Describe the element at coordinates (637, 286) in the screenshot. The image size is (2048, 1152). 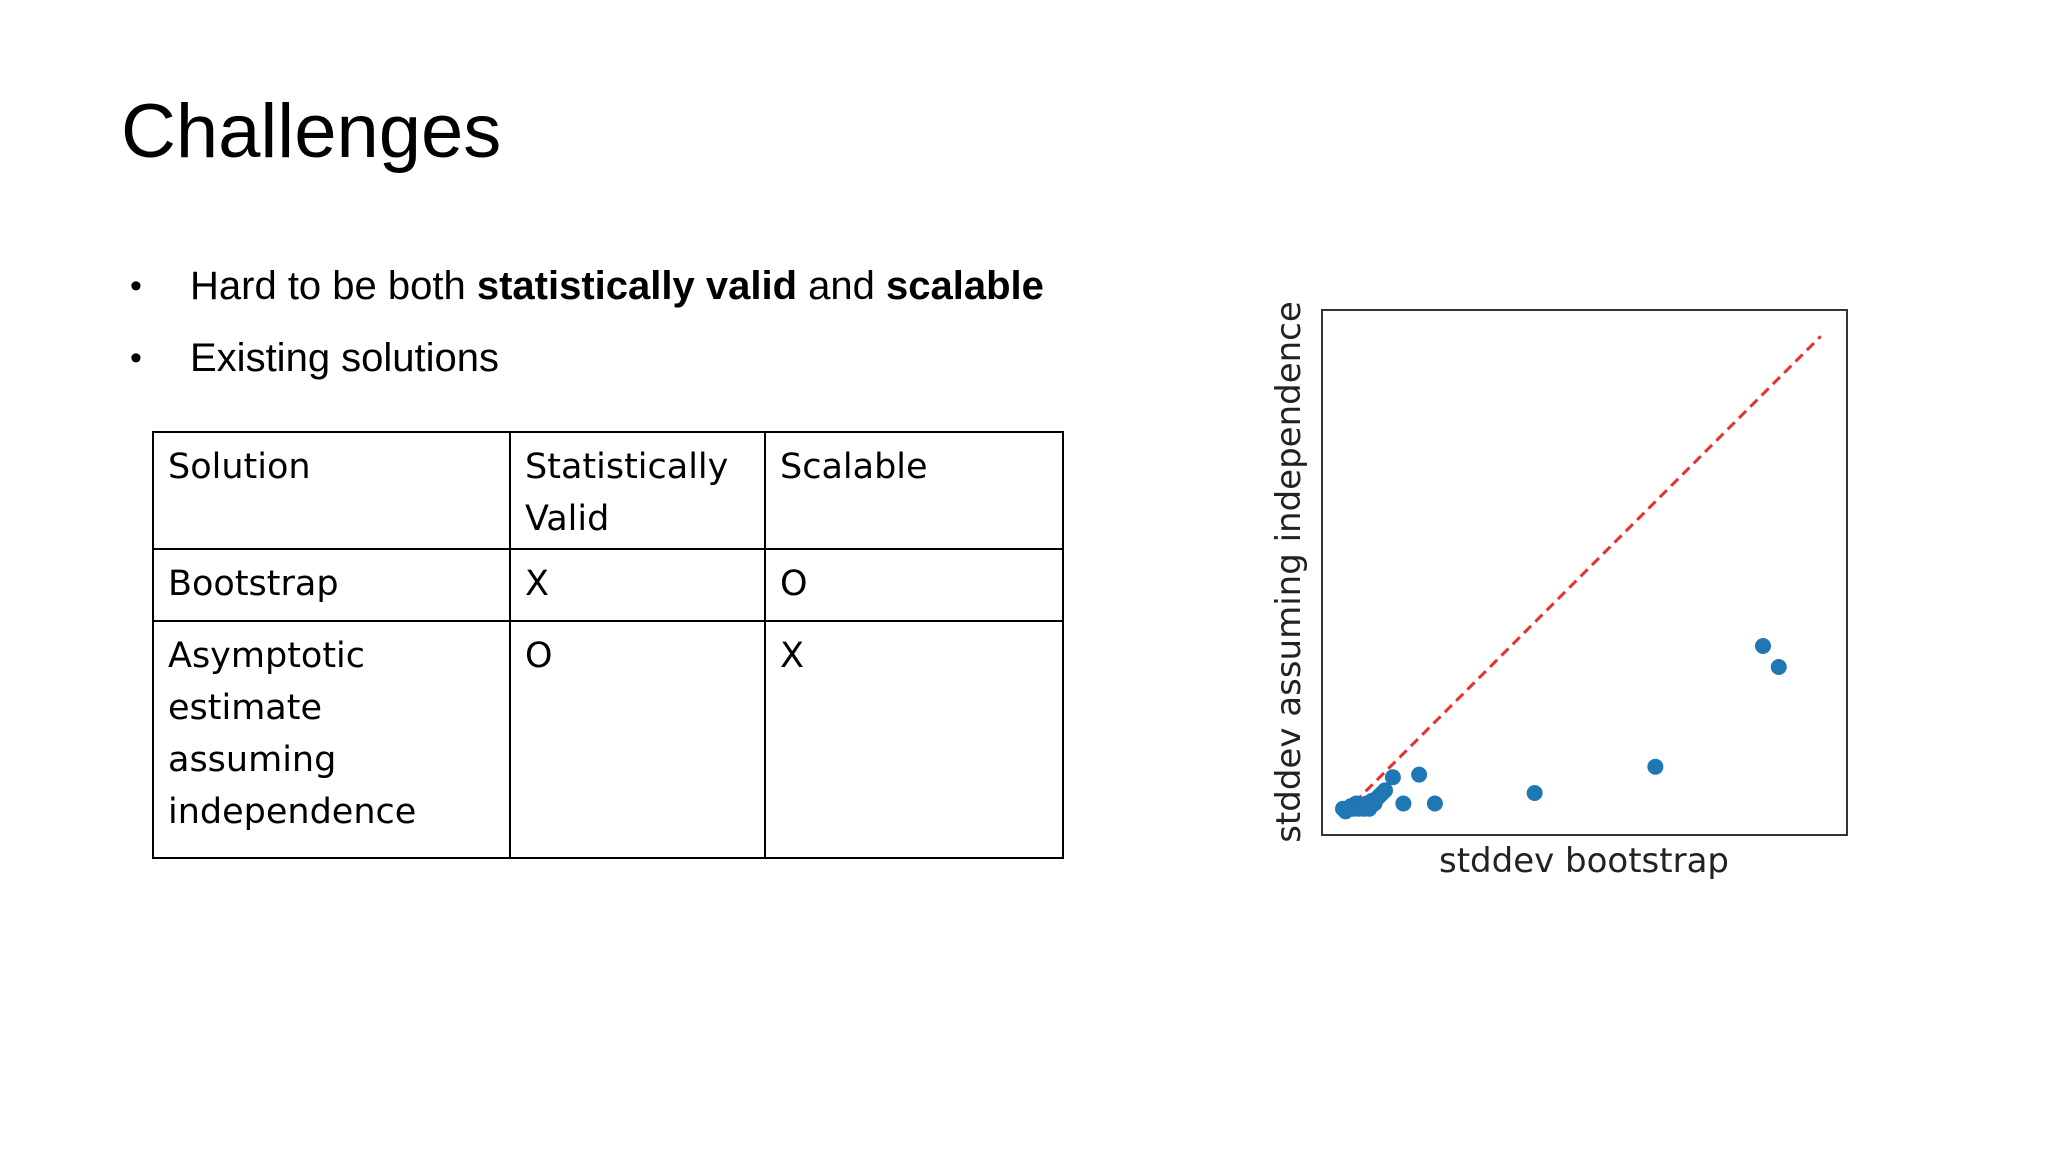
I see `bullet-text-bold: statistically valid` at that location.